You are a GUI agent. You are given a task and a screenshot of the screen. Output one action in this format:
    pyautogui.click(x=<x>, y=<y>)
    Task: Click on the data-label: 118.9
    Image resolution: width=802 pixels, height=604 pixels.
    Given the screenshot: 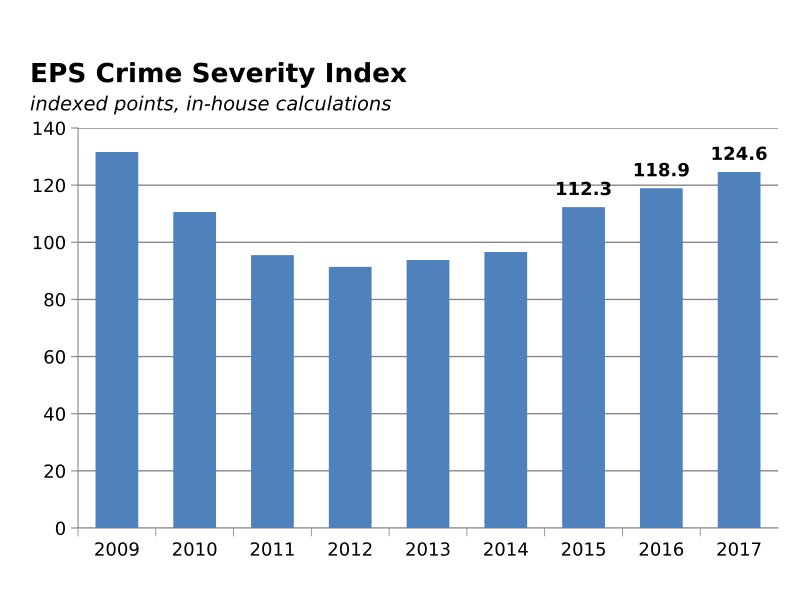 What is the action you would take?
    pyautogui.click(x=661, y=169)
    